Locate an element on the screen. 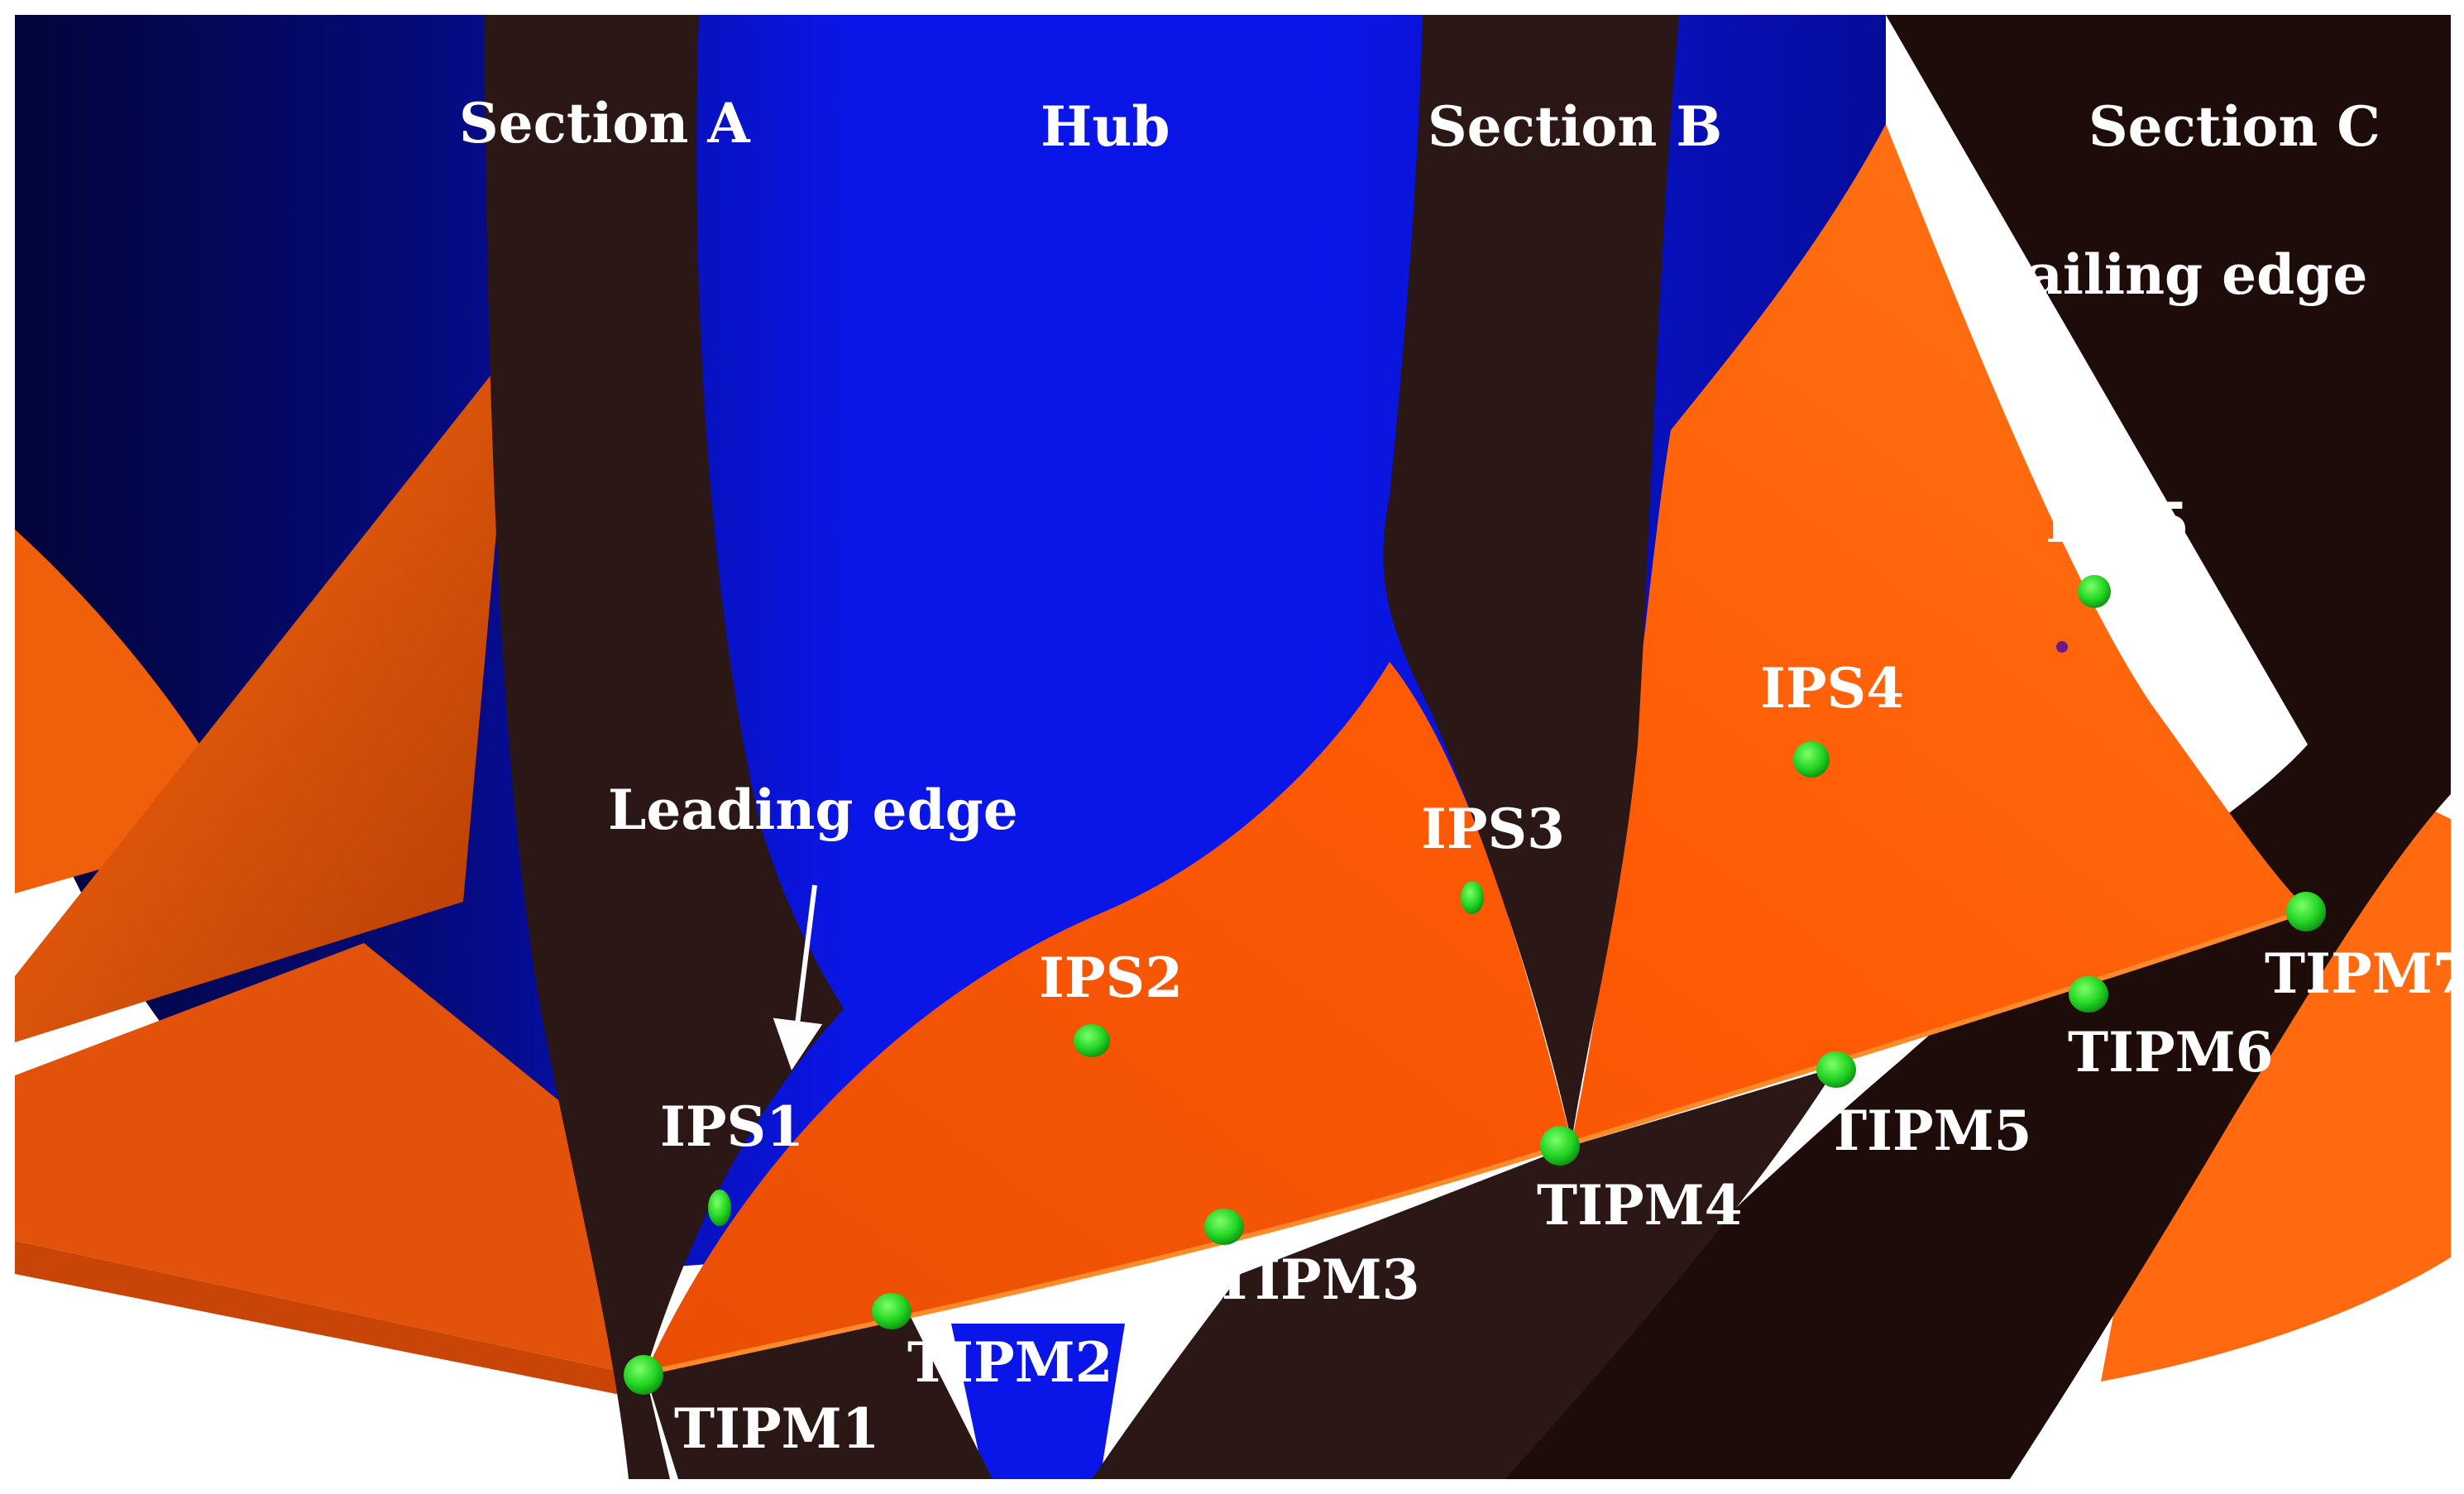 This screenshot has height=1494, width=2464. ips3-label: IPS3 is located at coordinates (1493, 829).